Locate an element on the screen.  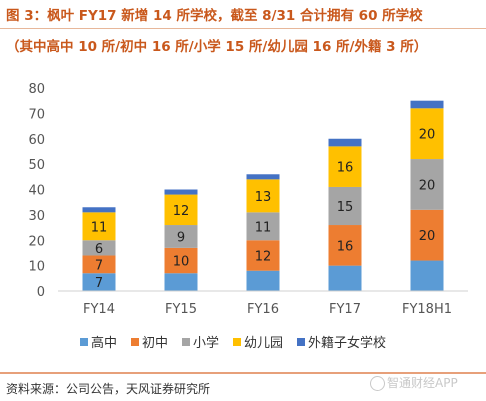
watermark-text: 智通财经APP is located at coordinates (422, 383).